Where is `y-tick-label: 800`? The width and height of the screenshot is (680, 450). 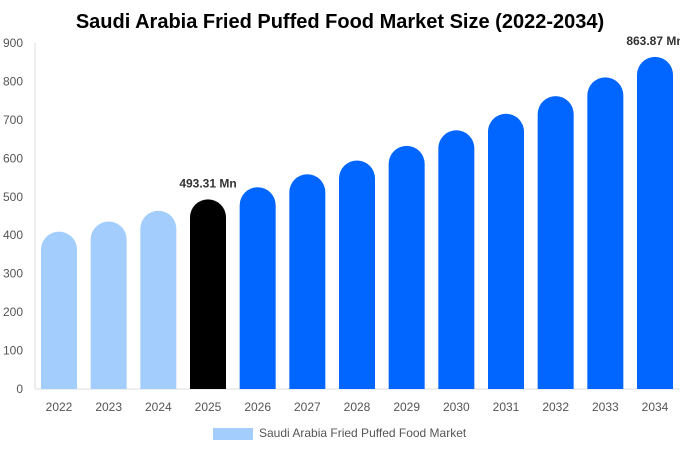
y-tick-label: 800 is located at coordinates (13, 81).